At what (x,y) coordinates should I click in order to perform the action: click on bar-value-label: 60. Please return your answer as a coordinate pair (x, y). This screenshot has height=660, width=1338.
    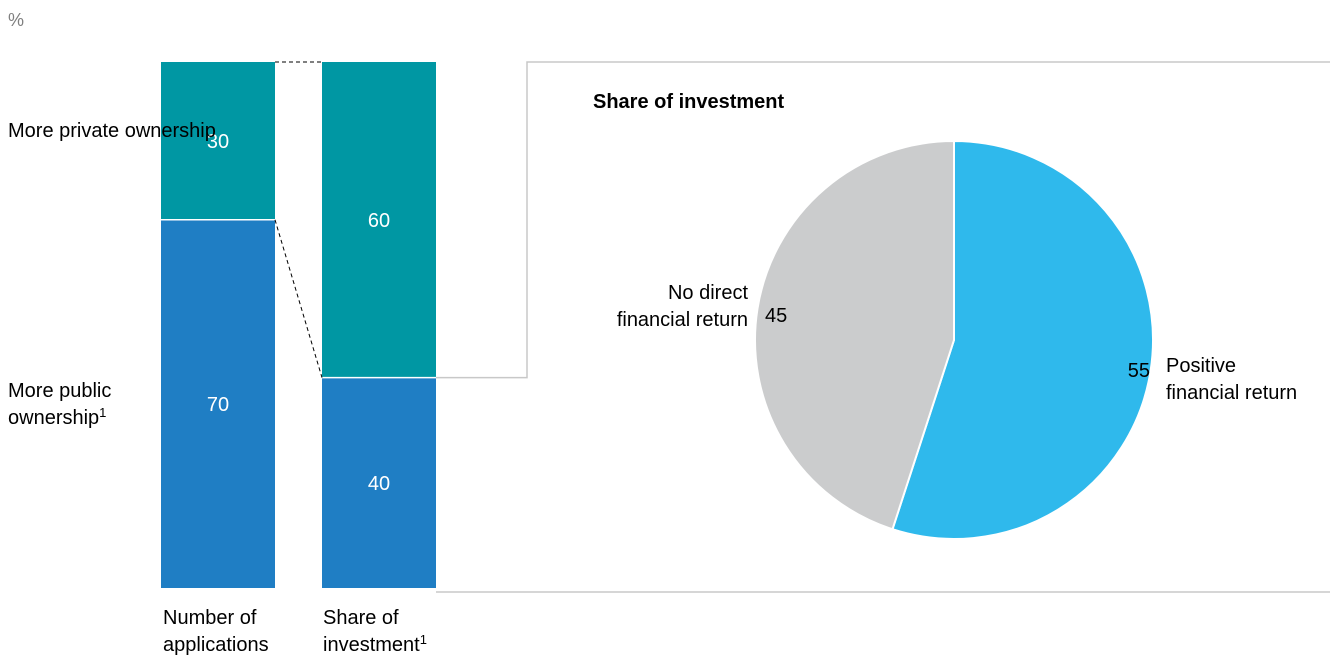
    Looking at the image, I should click on (379, 221).